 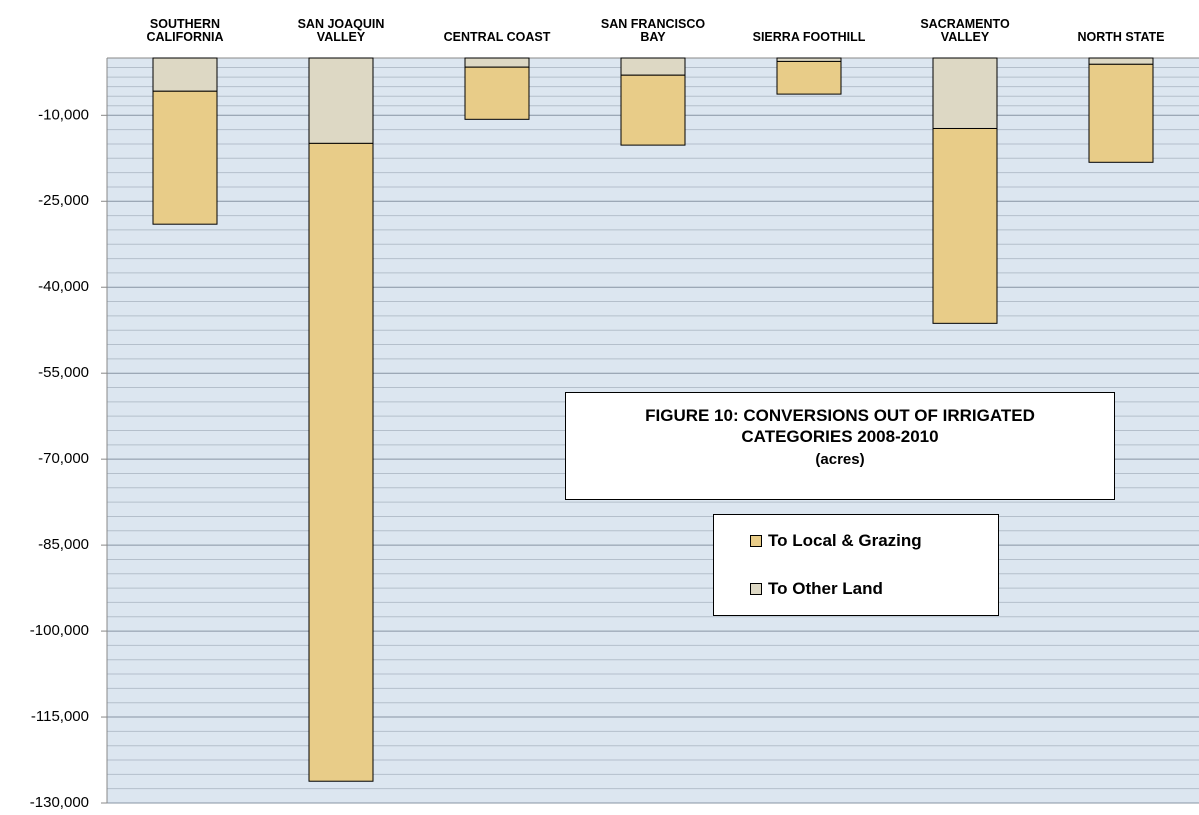 What do you see at coordinates (185, 30) in the screenshot?
I see `x-tick-label: SOUTHERN CALIFORNIA` at bounding box center [185, 30].